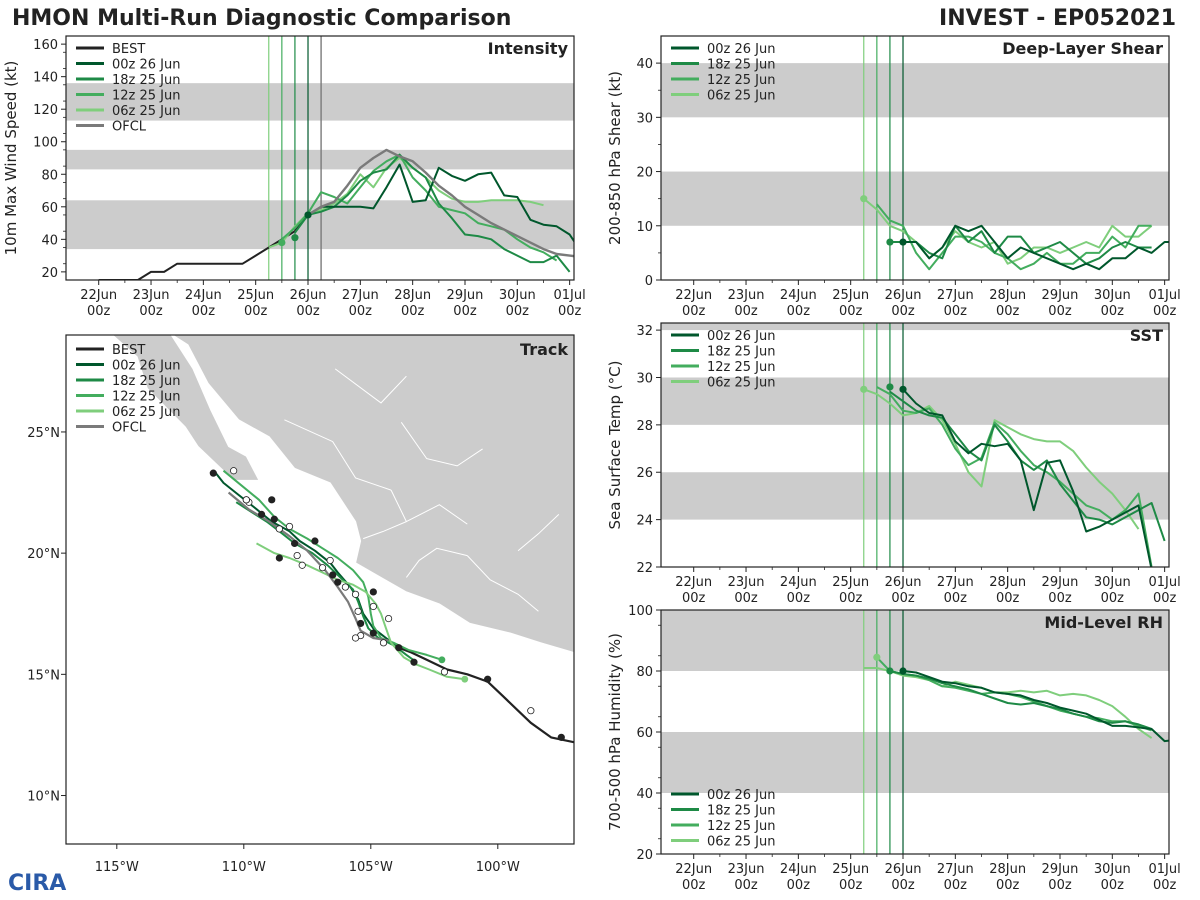 This screenshot has height=900, width=1200. I want to click on sst-ytick-label: 26, so click(644, 473).